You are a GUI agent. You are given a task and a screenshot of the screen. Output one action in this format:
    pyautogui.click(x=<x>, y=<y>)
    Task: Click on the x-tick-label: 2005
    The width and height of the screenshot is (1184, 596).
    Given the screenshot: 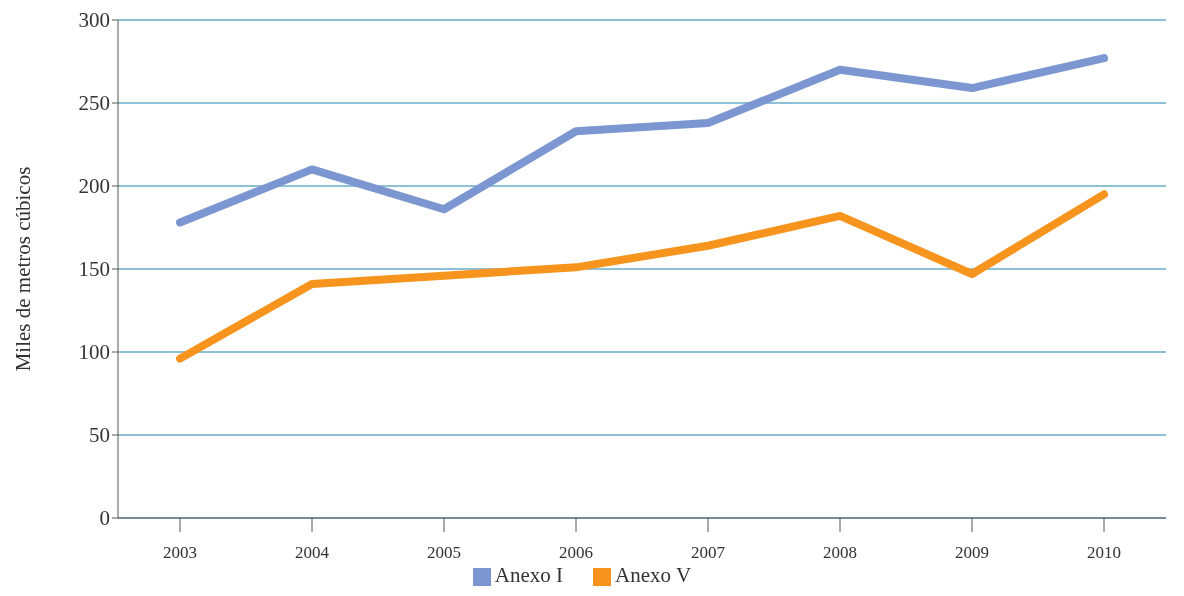 What is the action you would take?
    pyautogui.click(x=444, y=553)
    